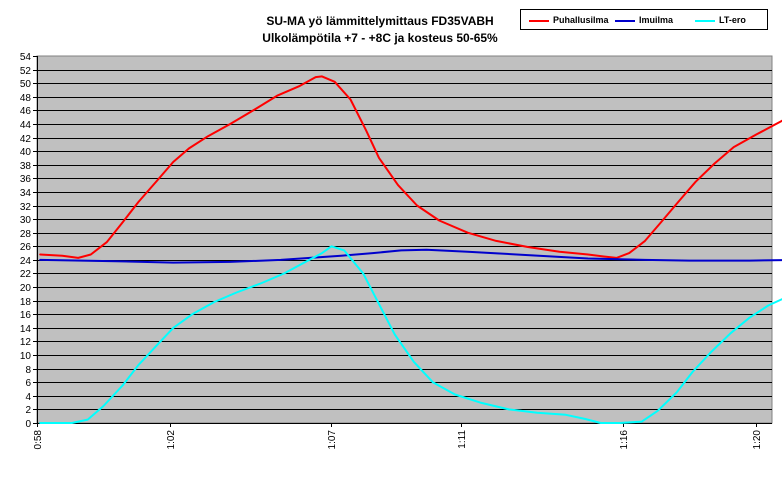 Image resolution: width=782 pixels, height=479 pixels. I want to click on legend-label-imuilma: Imuilma, so click(656, 20).